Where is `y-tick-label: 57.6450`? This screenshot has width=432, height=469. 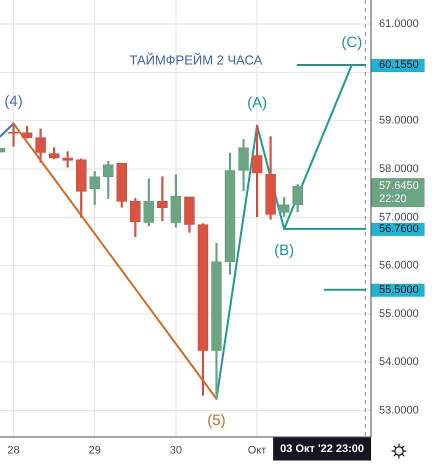
y-tick-label: 57.6450 is located at coordinates (399, 186).